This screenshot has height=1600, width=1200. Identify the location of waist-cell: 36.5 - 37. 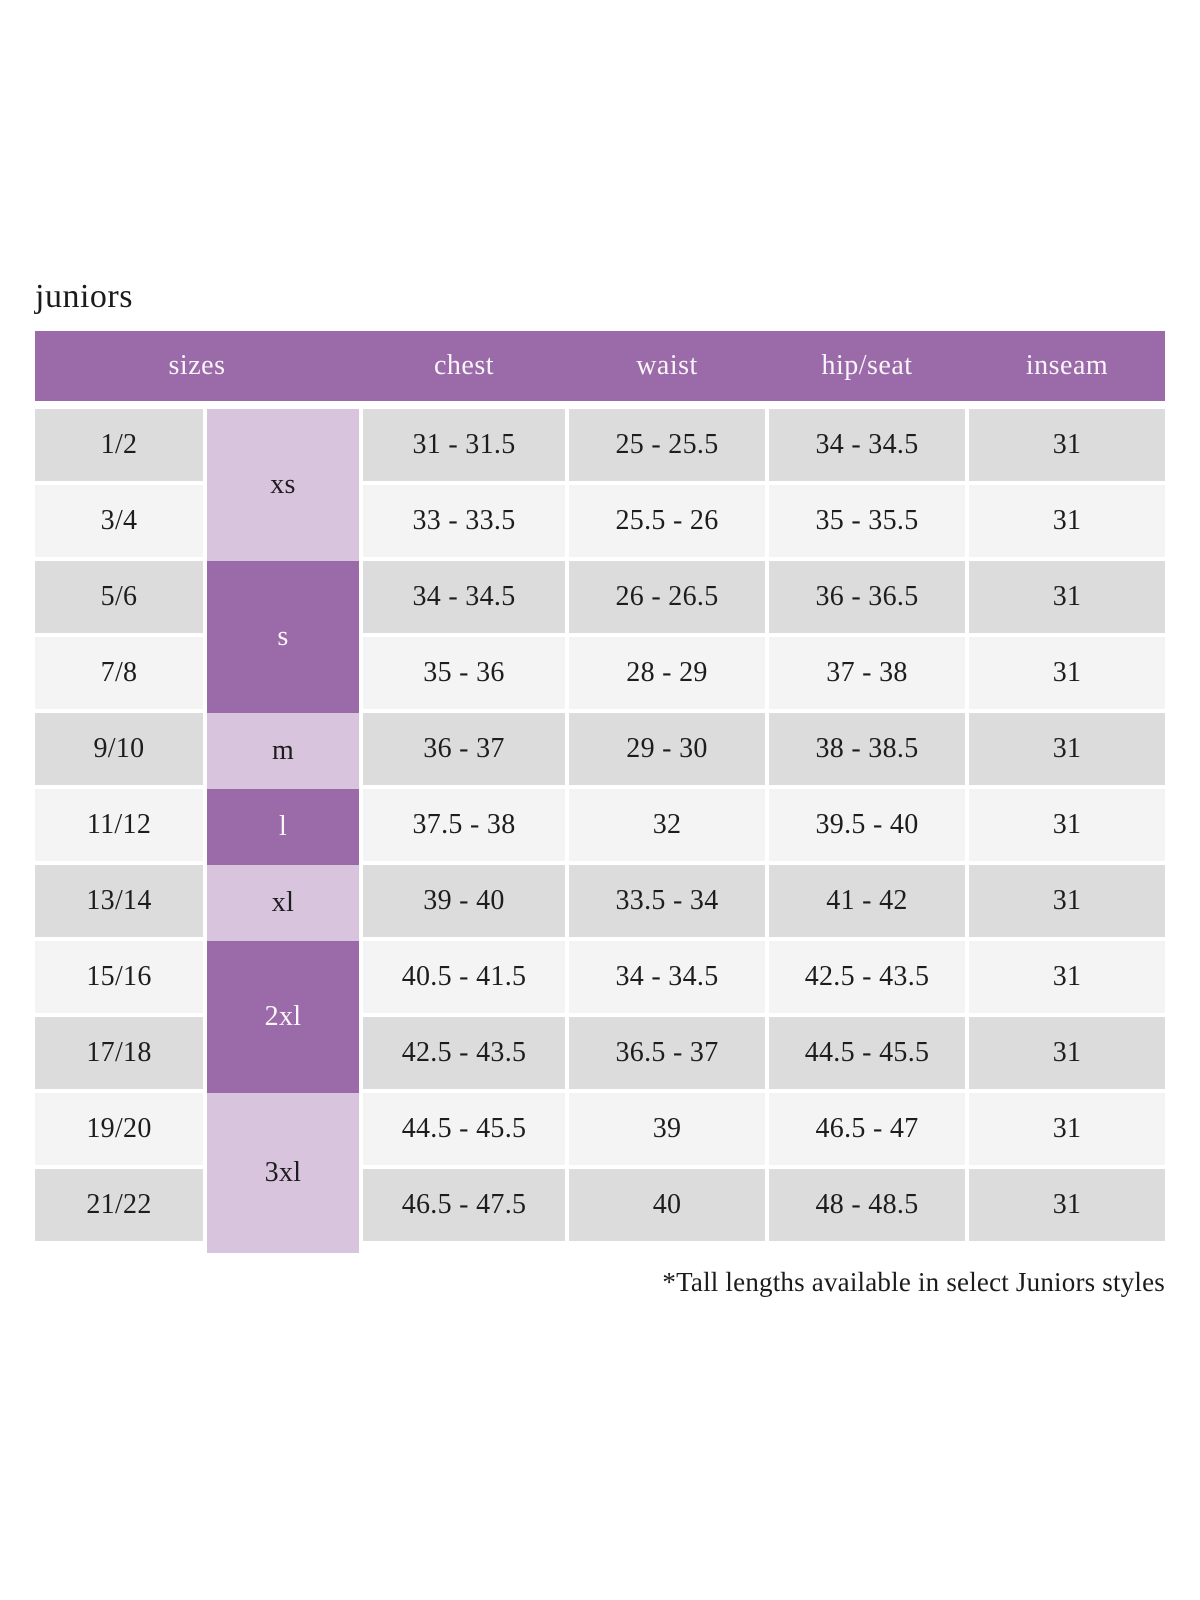
(667, 1053).